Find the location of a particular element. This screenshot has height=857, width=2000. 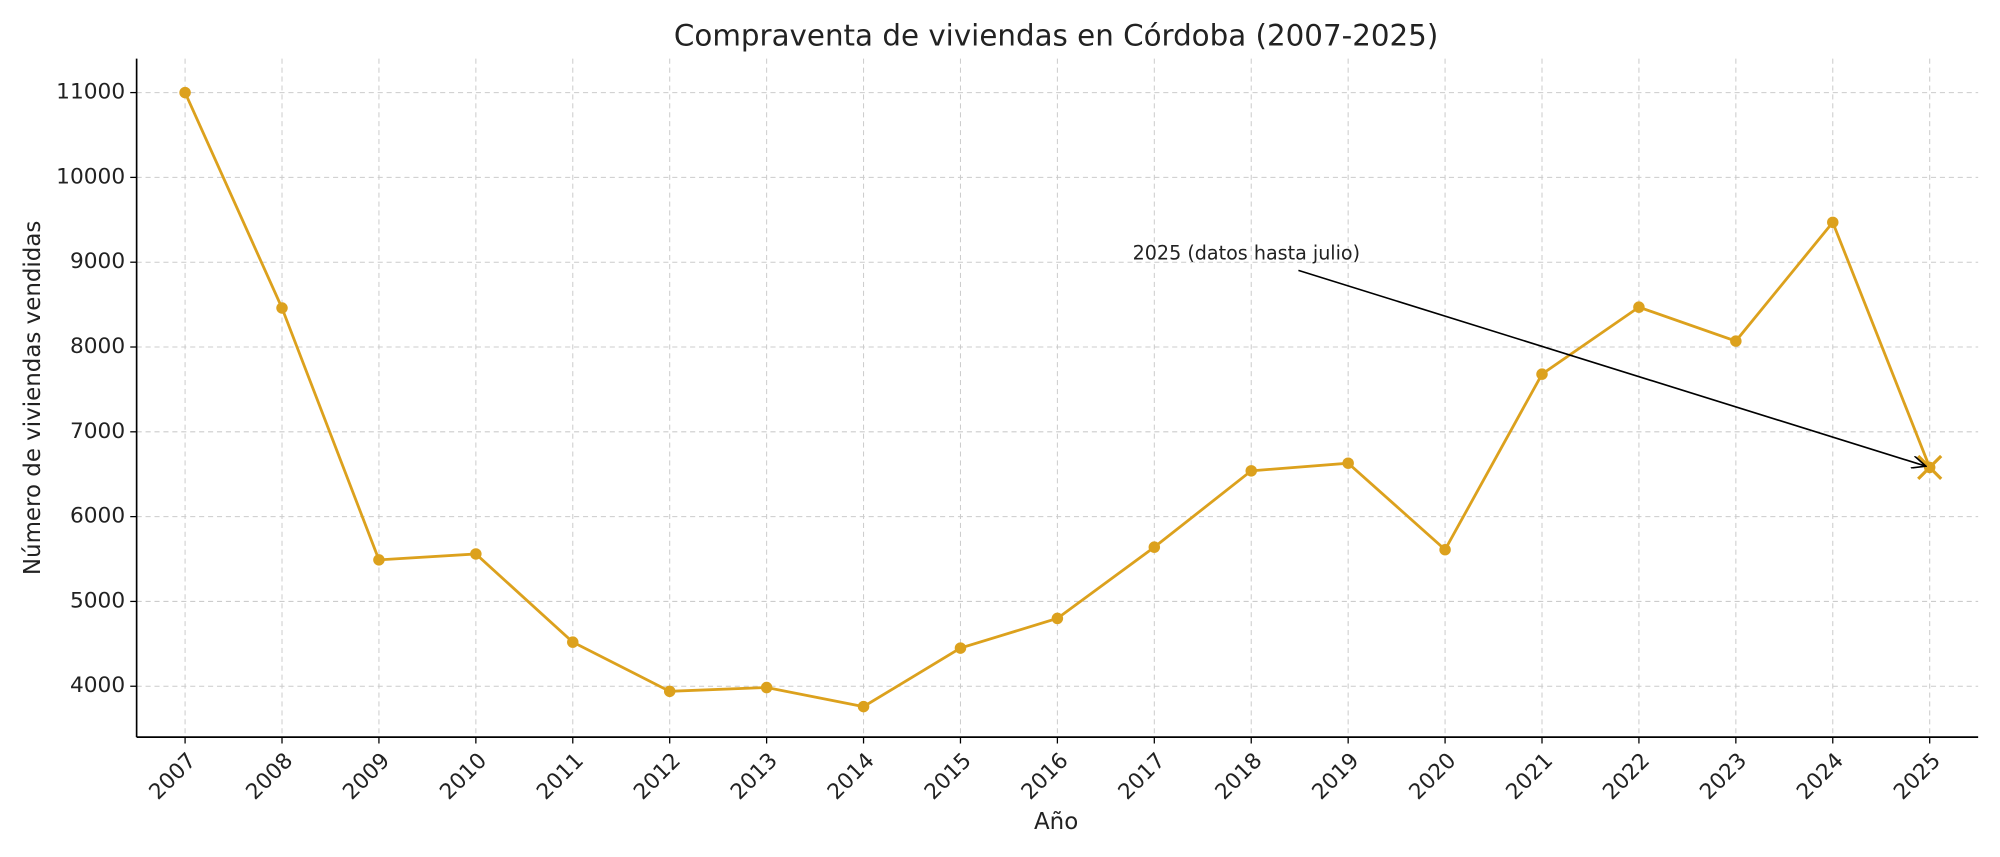

y-tick-label: 11000 is located at coordinates (90, 92).